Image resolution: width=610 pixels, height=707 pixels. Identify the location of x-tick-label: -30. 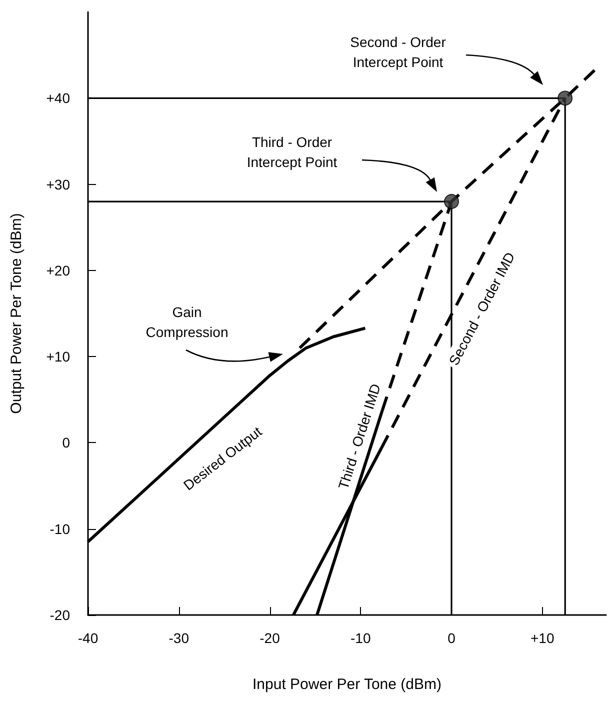
(179, 638).